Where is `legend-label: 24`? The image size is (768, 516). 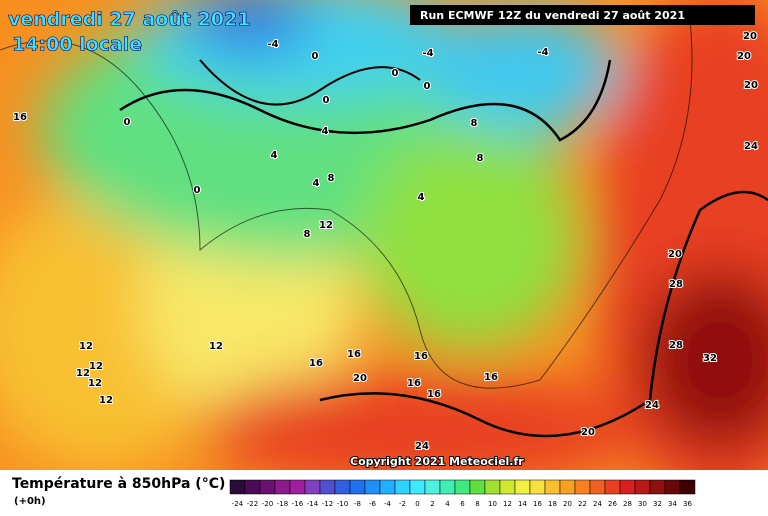
legend-label: 24 is located at coordinates (597, 504).